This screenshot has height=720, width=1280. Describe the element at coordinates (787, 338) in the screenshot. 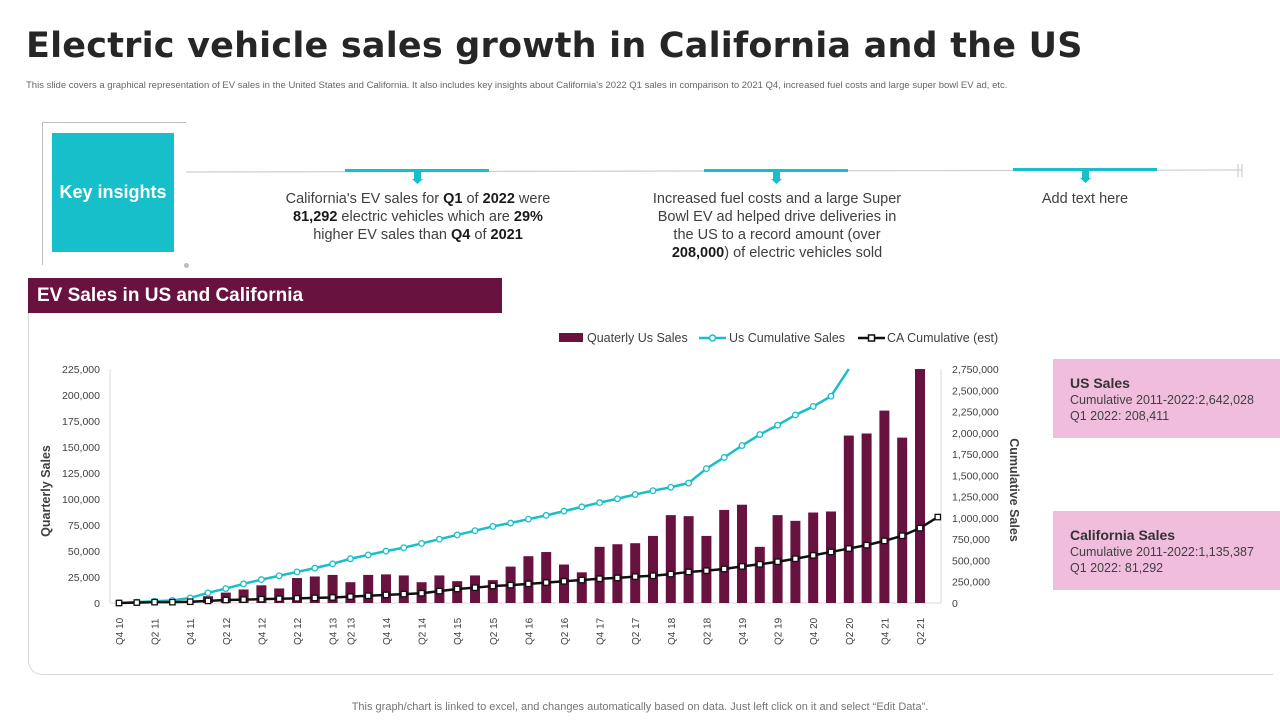

I see `legend-label-us: Us Cumulative Sales` at that location.